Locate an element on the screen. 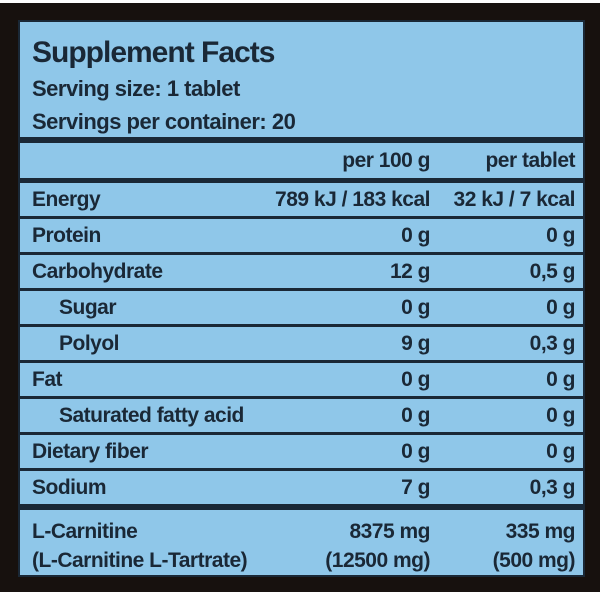 This screenshot has width=600, height=600. table-row-sodium: Sodium 7 g 0,3 g is located at coordinates (301, 487).